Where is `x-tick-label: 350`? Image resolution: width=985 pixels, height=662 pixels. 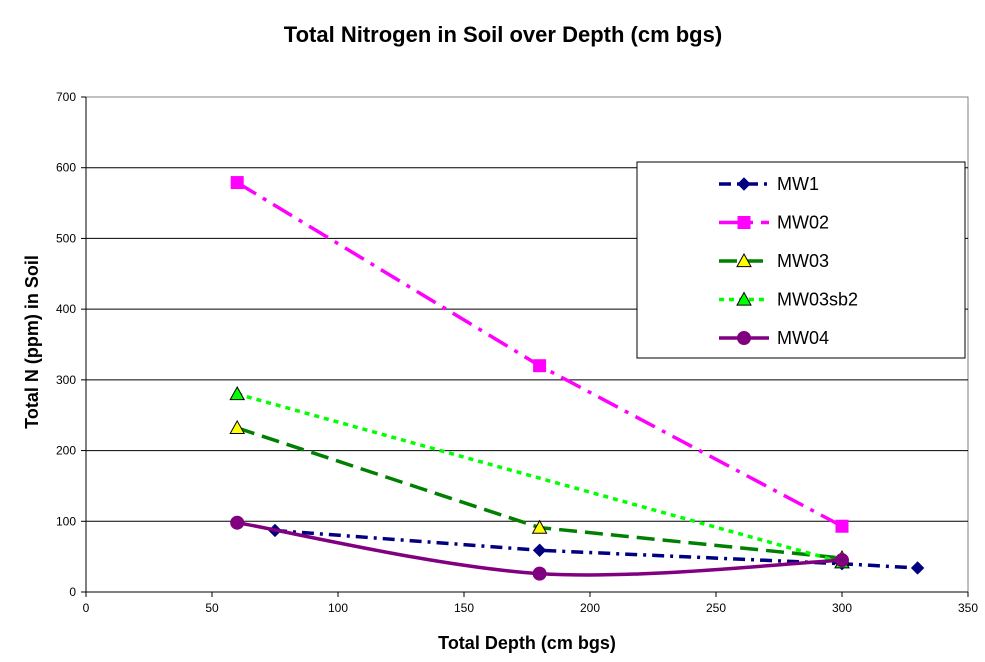
x-tick-label: 350 is located at coordinates (968, 608).